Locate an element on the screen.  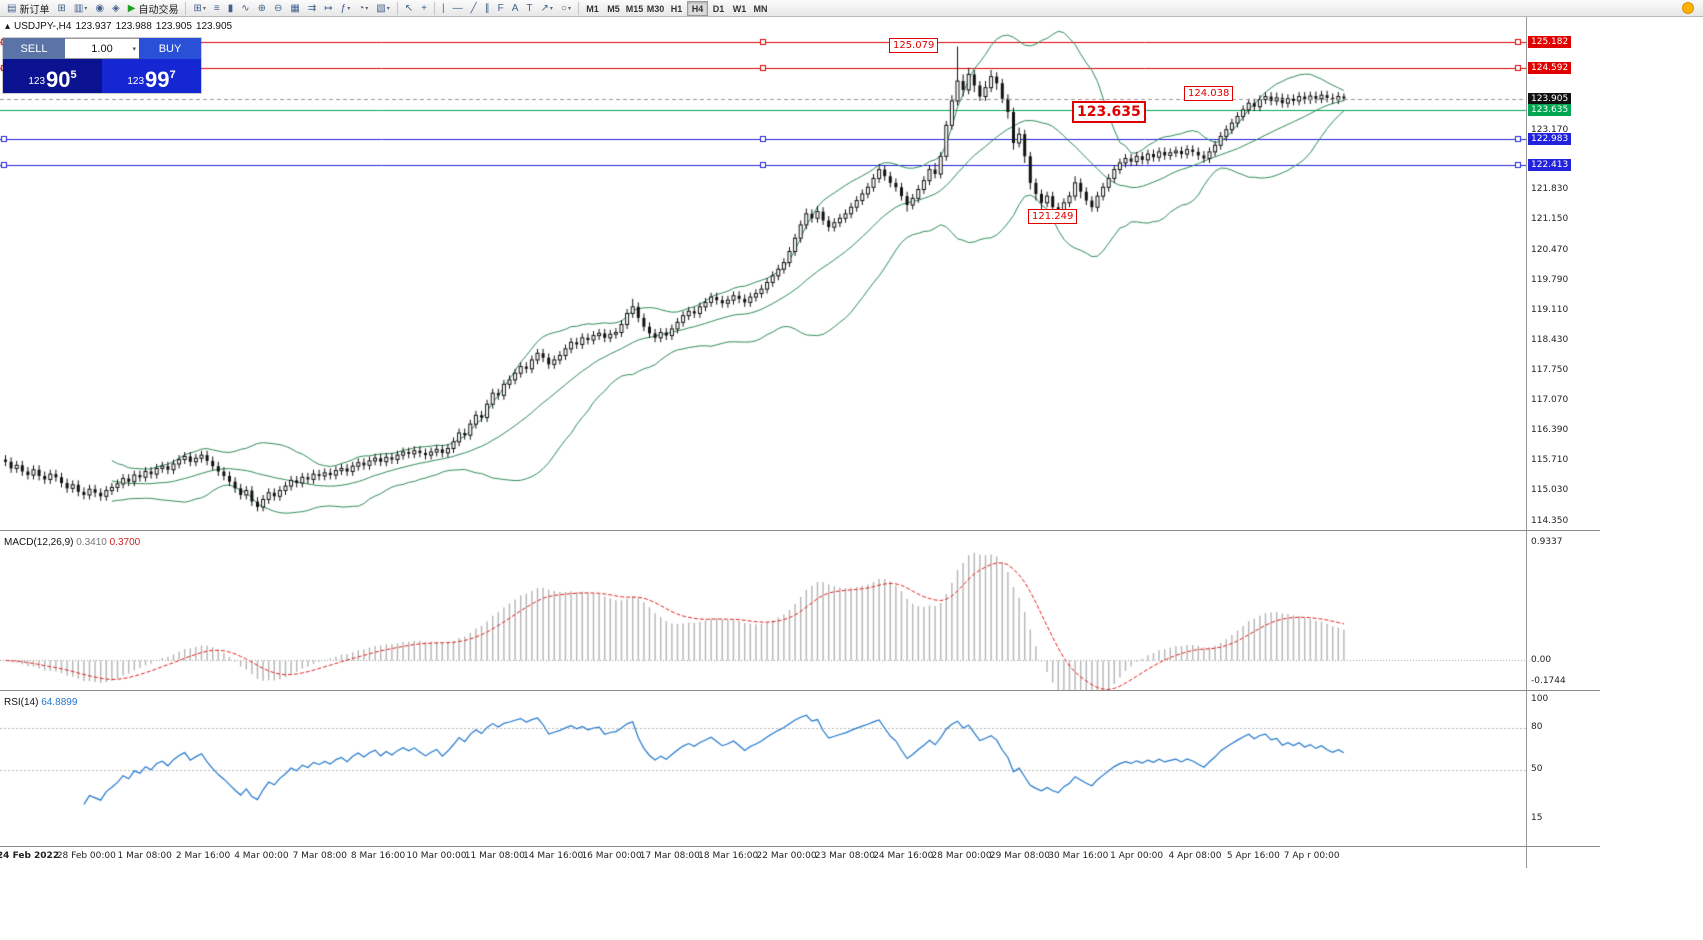
community-notification-icon is located at coordinates (1688, 8).